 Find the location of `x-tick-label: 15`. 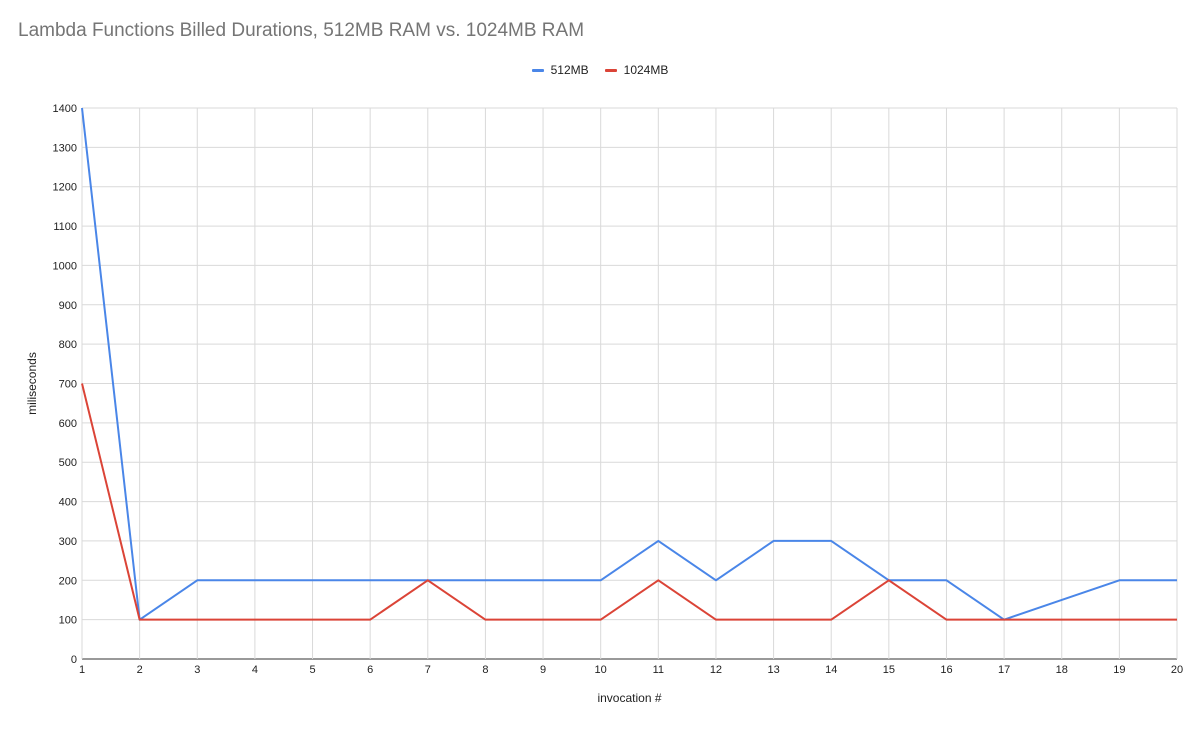

x-tick-label: 15 is located at coordinates (889, 670).